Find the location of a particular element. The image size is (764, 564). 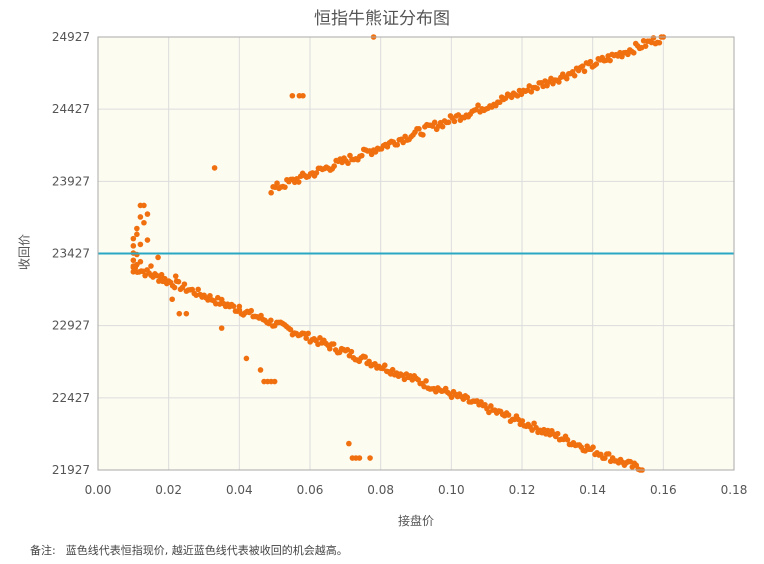

y-tick-label: 23427 is located at coordinates (71, 254).